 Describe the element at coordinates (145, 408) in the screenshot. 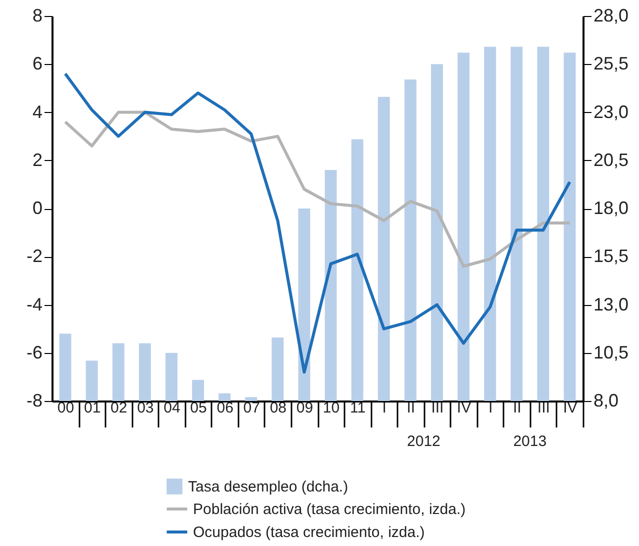

I see `x-tick-label: 03` at that location.